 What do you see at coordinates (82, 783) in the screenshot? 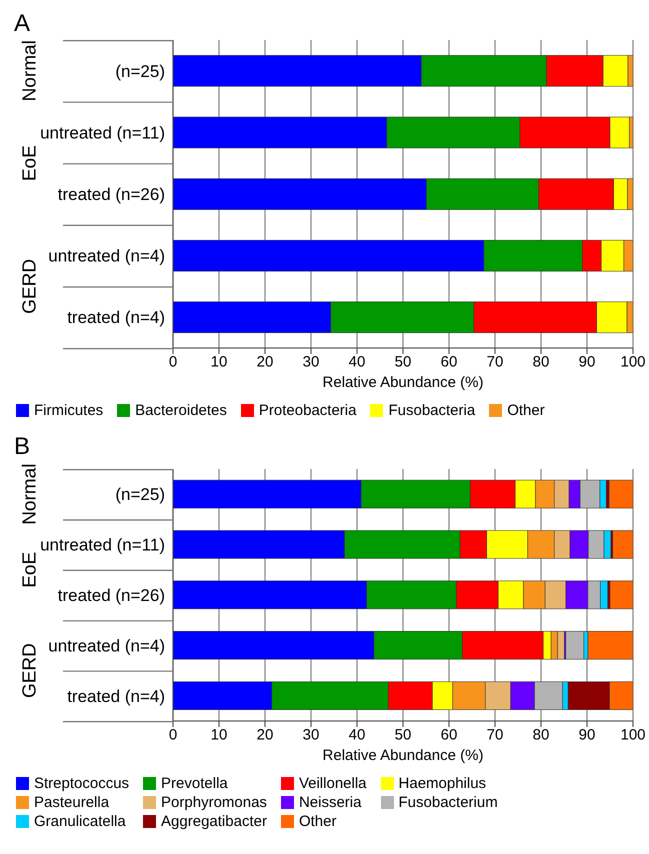
I see `legend-label: Streptococcus` at bounding box center [82, 783].